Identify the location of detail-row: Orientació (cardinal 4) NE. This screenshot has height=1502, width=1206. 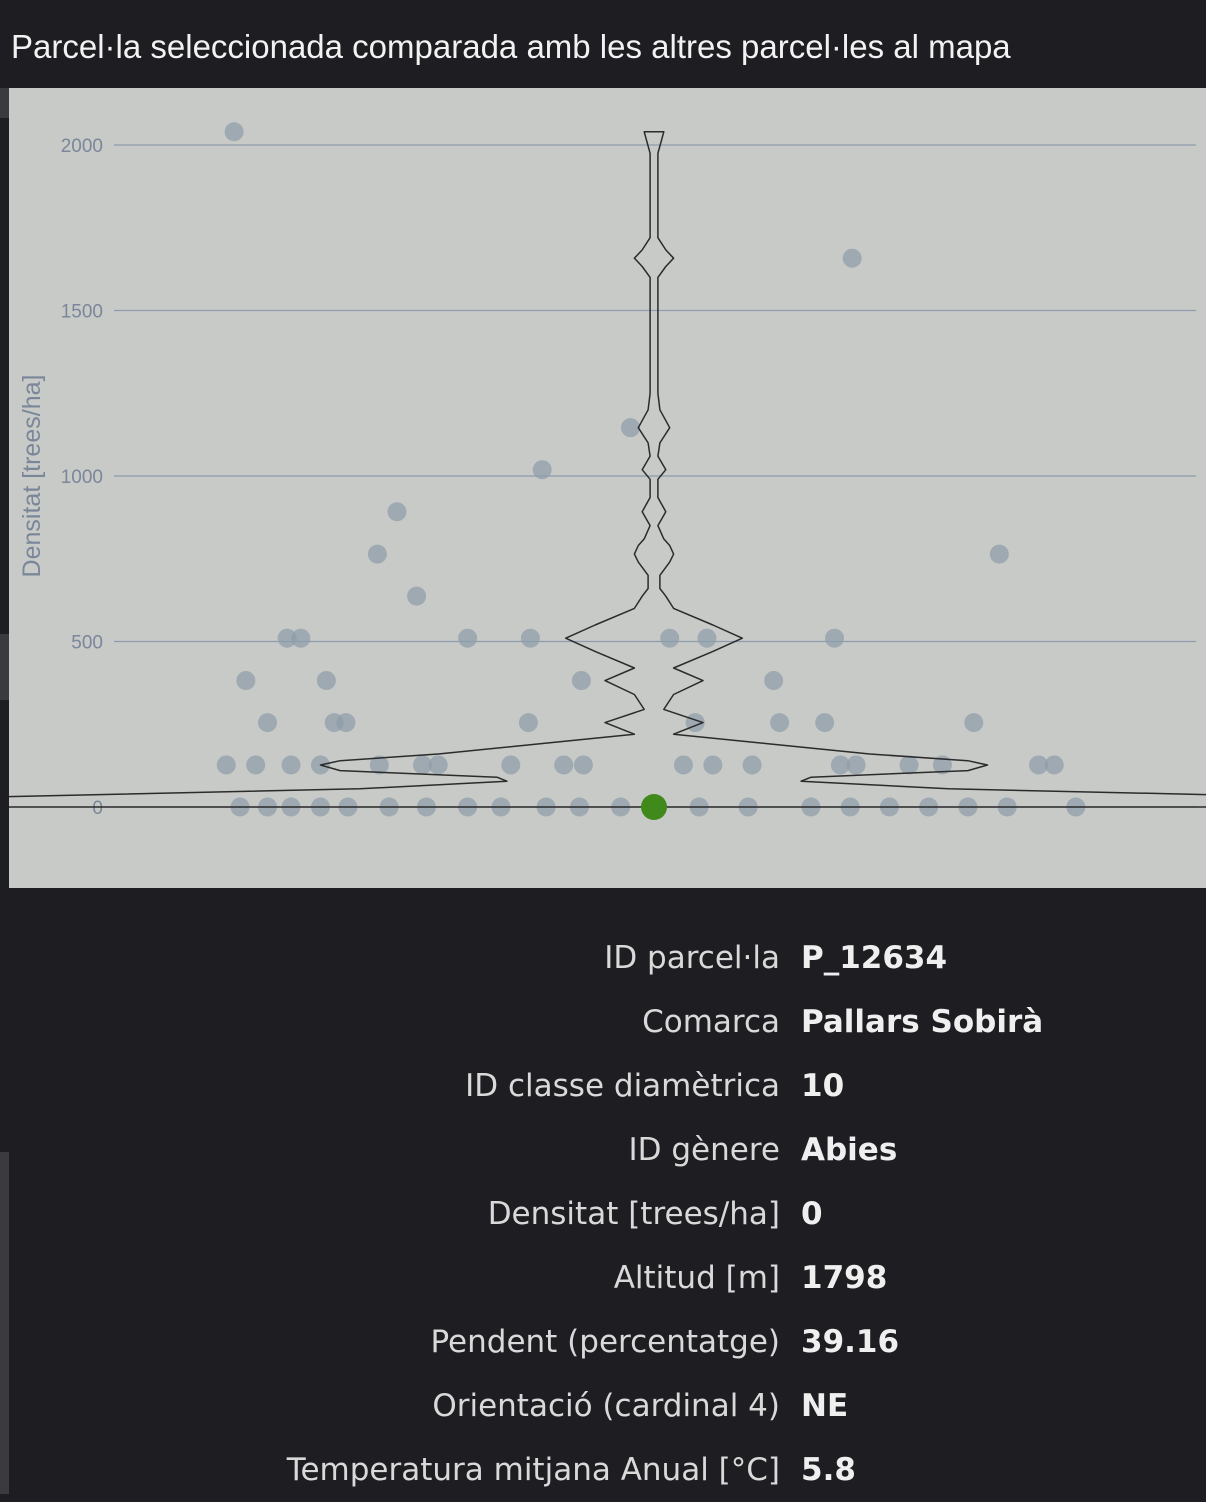
(607, 1406).